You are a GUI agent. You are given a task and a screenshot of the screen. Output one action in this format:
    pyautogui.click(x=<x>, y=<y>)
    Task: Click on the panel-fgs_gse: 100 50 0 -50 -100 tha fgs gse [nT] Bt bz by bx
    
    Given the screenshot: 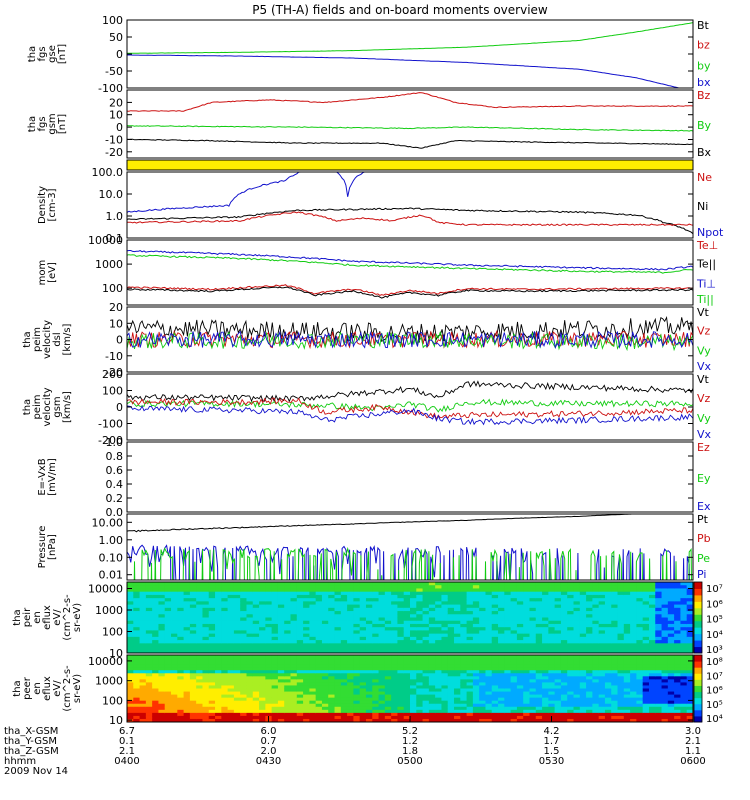 What is the action you would take?
    pyautogui.click(x=369, y=54)
    